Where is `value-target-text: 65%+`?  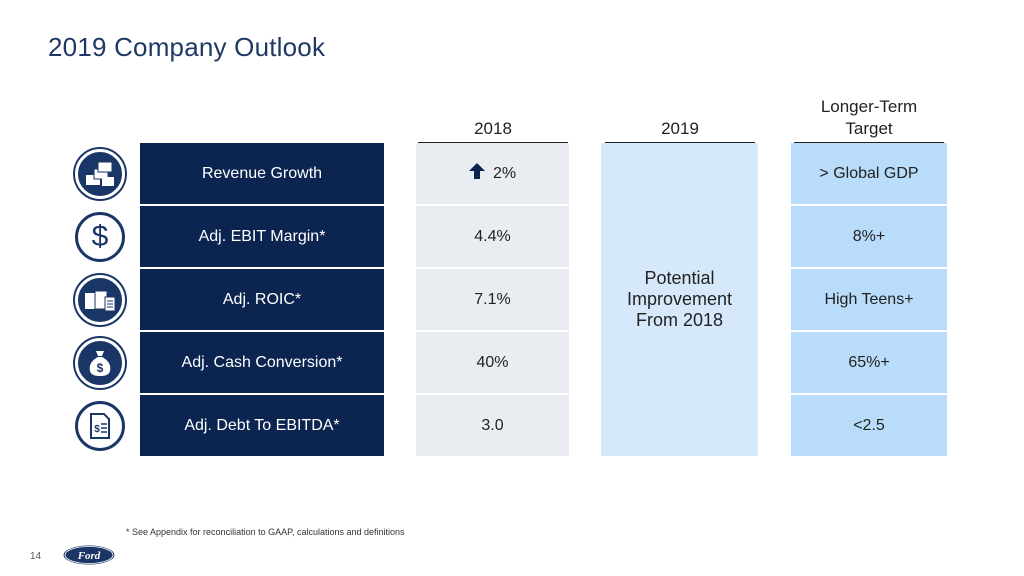 value-target-text: 65%+ is located at coordinates (869, 362).